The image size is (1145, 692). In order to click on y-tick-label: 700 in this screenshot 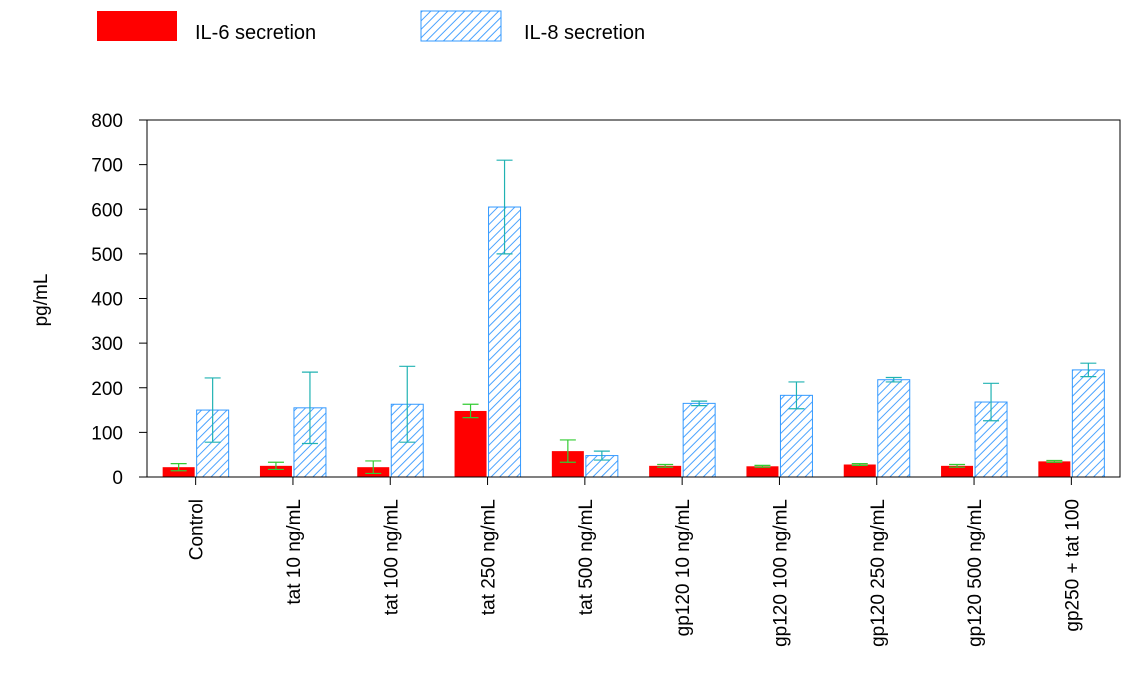, I will do `click(107, 166)`.